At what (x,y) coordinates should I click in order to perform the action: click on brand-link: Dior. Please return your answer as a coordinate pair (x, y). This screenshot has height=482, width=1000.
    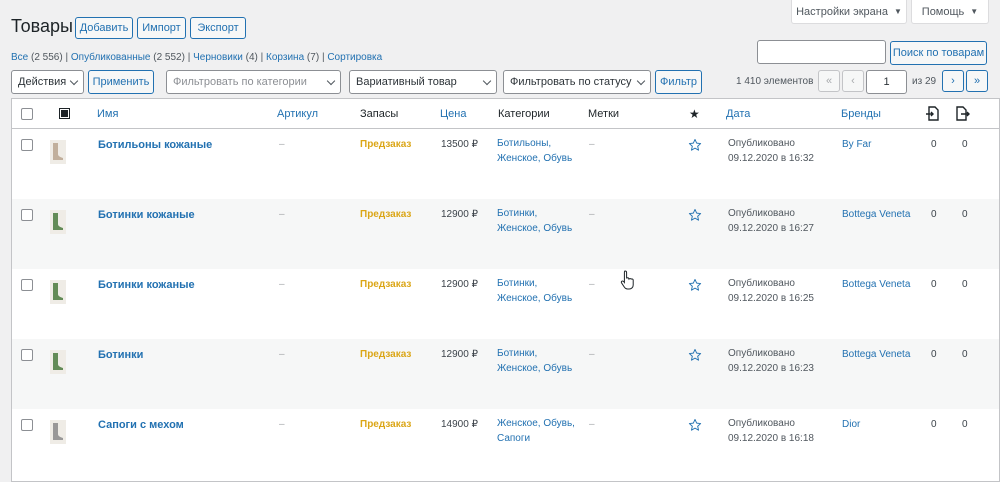
    Looking at the image, I should click on (851, 424).